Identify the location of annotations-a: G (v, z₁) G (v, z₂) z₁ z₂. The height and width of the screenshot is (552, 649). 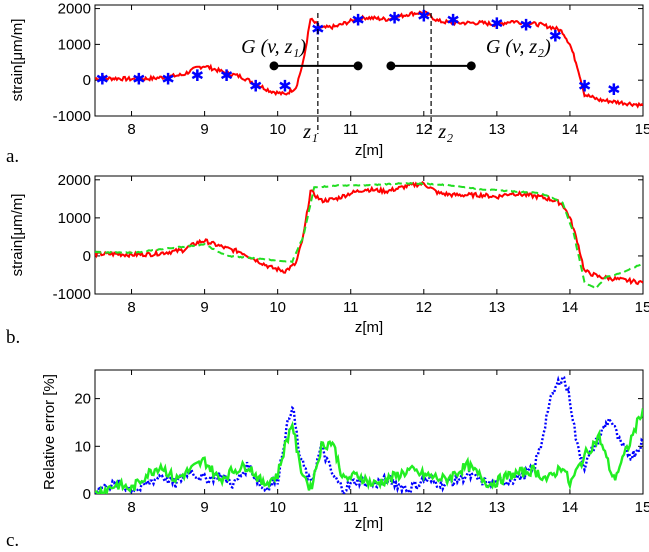
(396, 78).